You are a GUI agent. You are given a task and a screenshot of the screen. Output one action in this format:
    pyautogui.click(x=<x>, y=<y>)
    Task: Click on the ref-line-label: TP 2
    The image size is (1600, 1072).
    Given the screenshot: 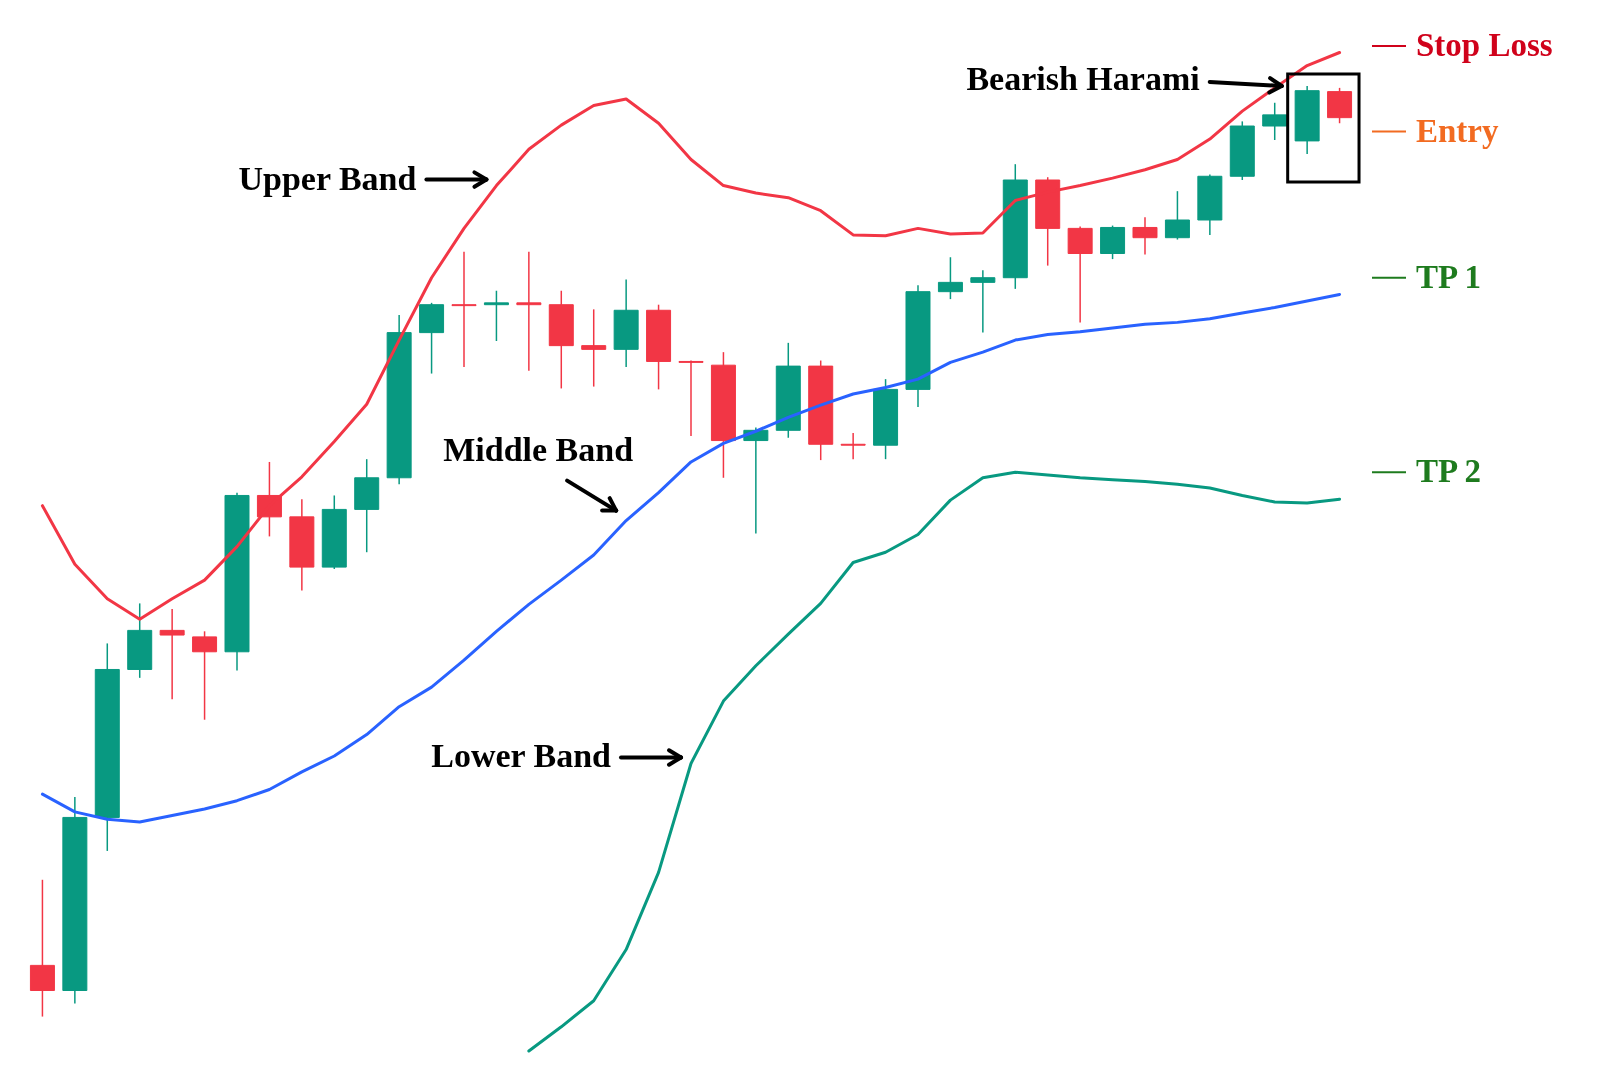 What is the action you would take?
    pyautogui.click(x=1449, y=471)
    